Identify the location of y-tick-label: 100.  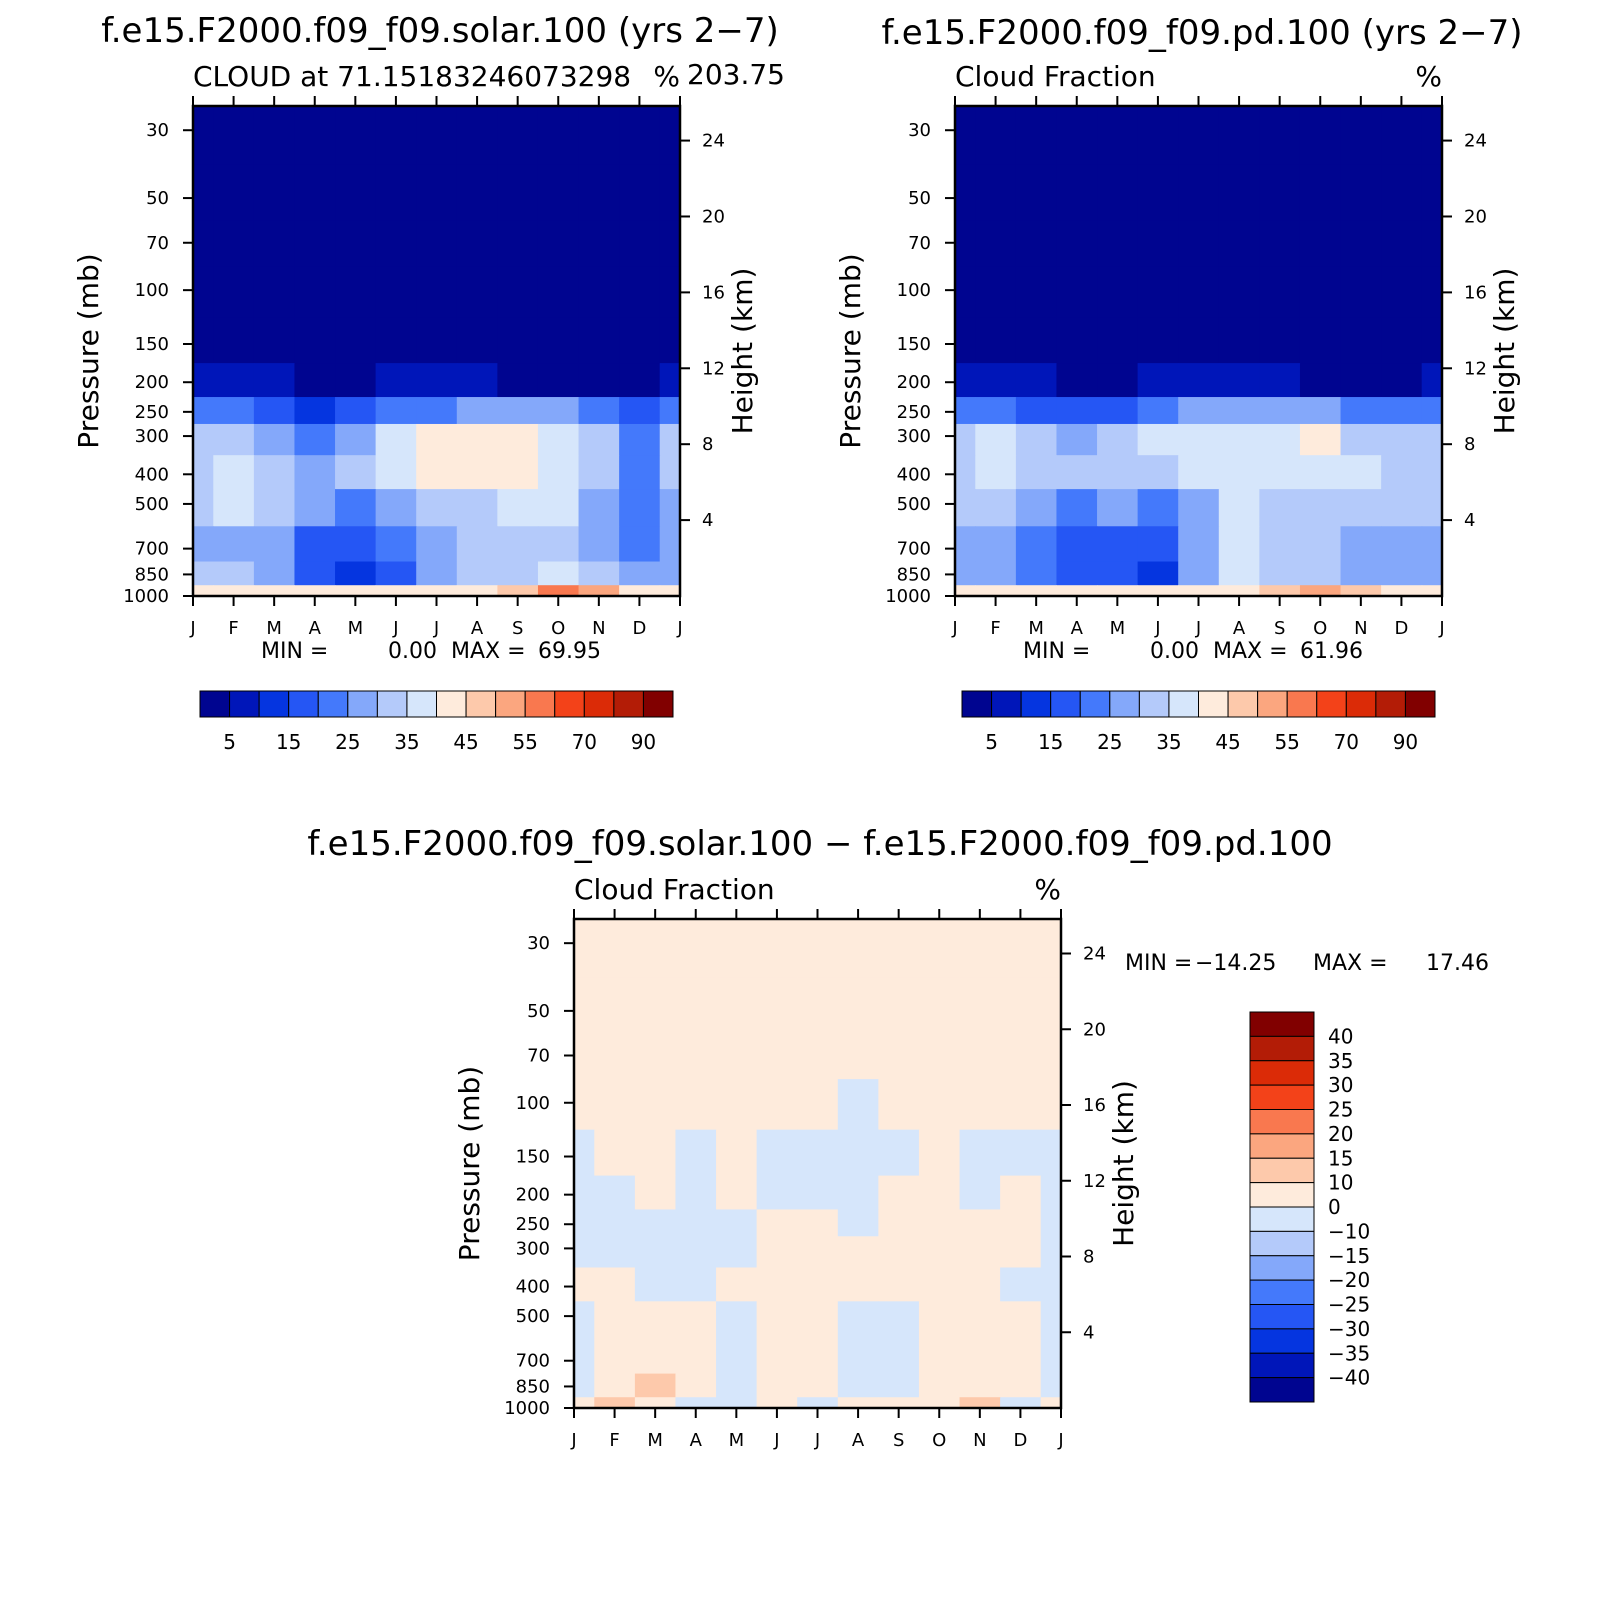
(152, 290).